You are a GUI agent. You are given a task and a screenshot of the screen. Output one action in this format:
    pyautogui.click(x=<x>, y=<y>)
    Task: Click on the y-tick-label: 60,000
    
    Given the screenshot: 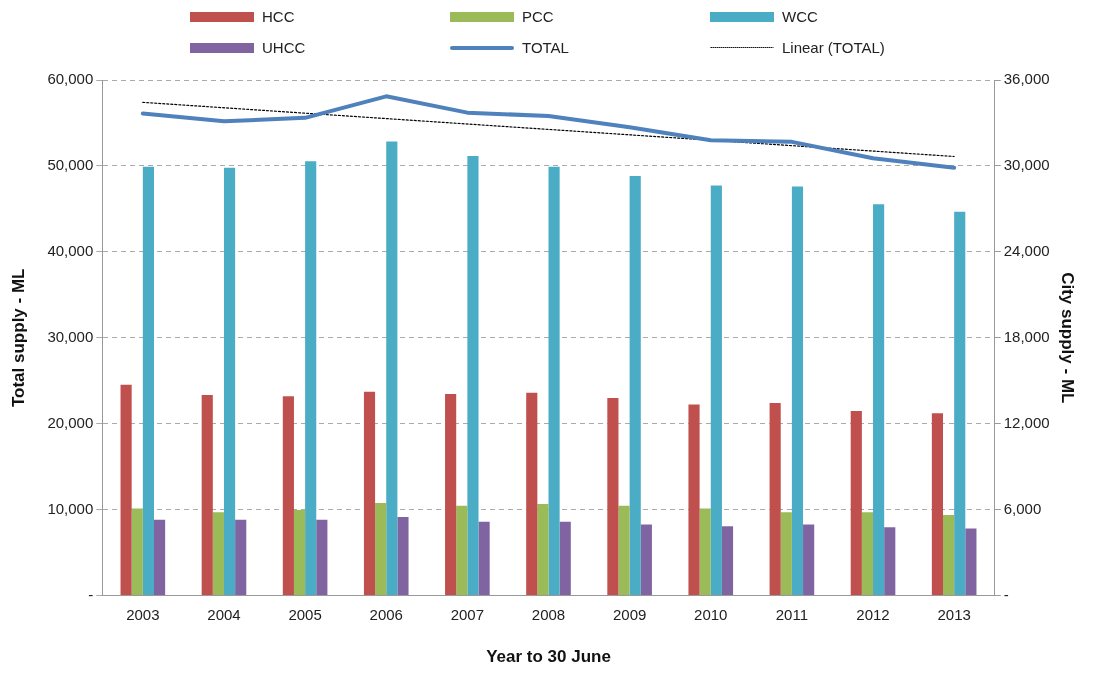 What is the action you would take?
    pyautogui.click(x=70, y=79)
    